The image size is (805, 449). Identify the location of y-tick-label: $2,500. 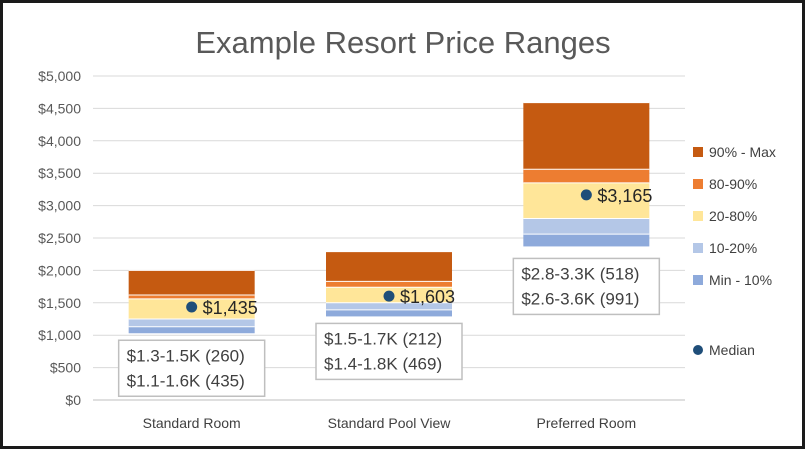
(59, 238).